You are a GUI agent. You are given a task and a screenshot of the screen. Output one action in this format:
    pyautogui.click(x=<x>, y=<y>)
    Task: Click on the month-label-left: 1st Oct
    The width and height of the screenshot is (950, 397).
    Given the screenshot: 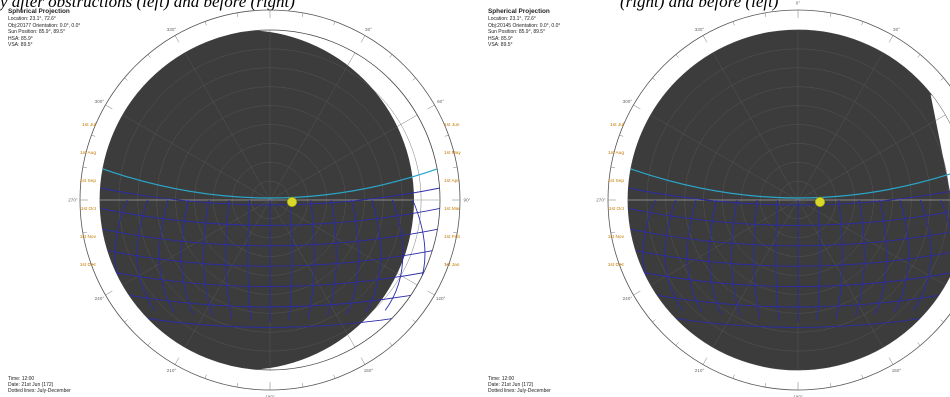 What is the action you would take?
    pyautogui.click(x=617, y=209)
    